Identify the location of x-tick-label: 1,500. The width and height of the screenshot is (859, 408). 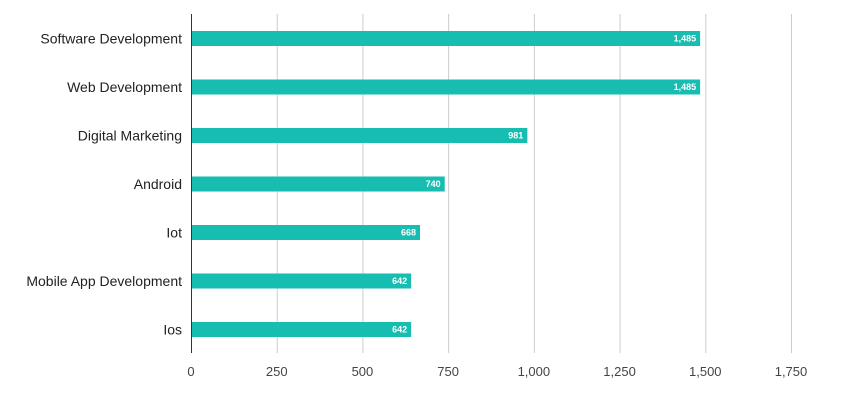
(705, 371).